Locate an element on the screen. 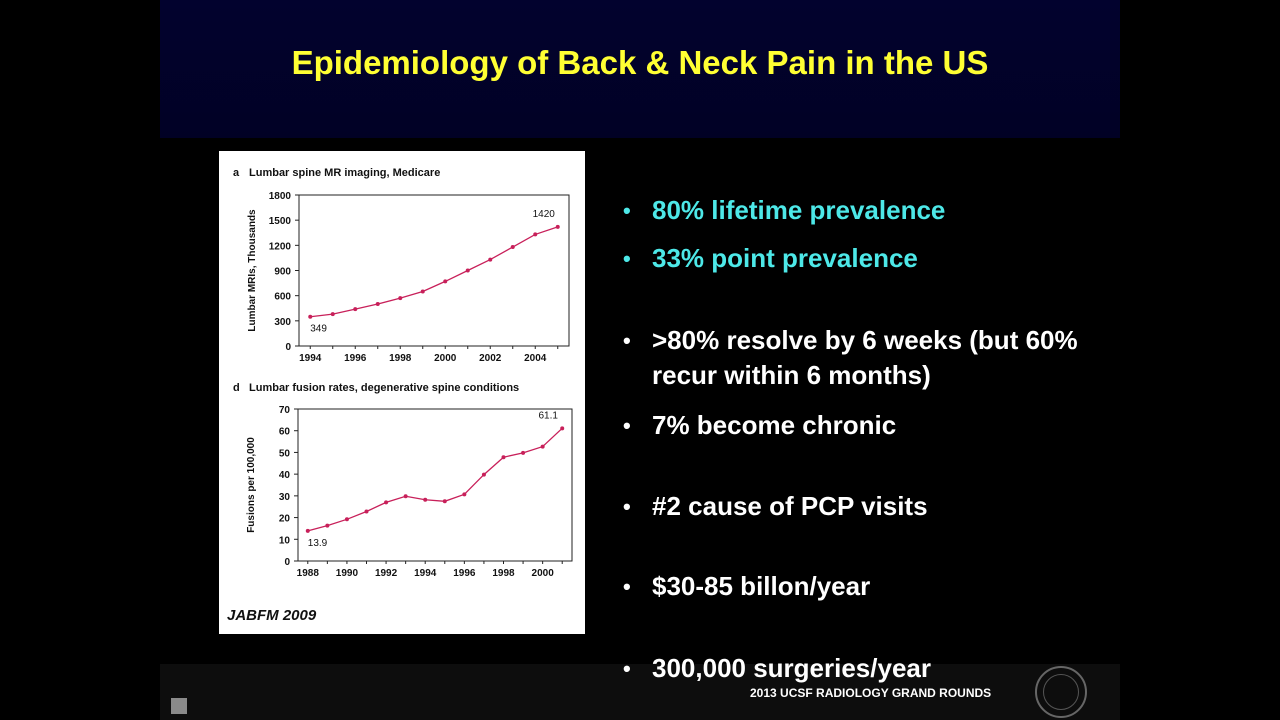 The height and width of the screenshot is (720, 1280). x-tick-label: 1992 is located at coordinates (386, 573).